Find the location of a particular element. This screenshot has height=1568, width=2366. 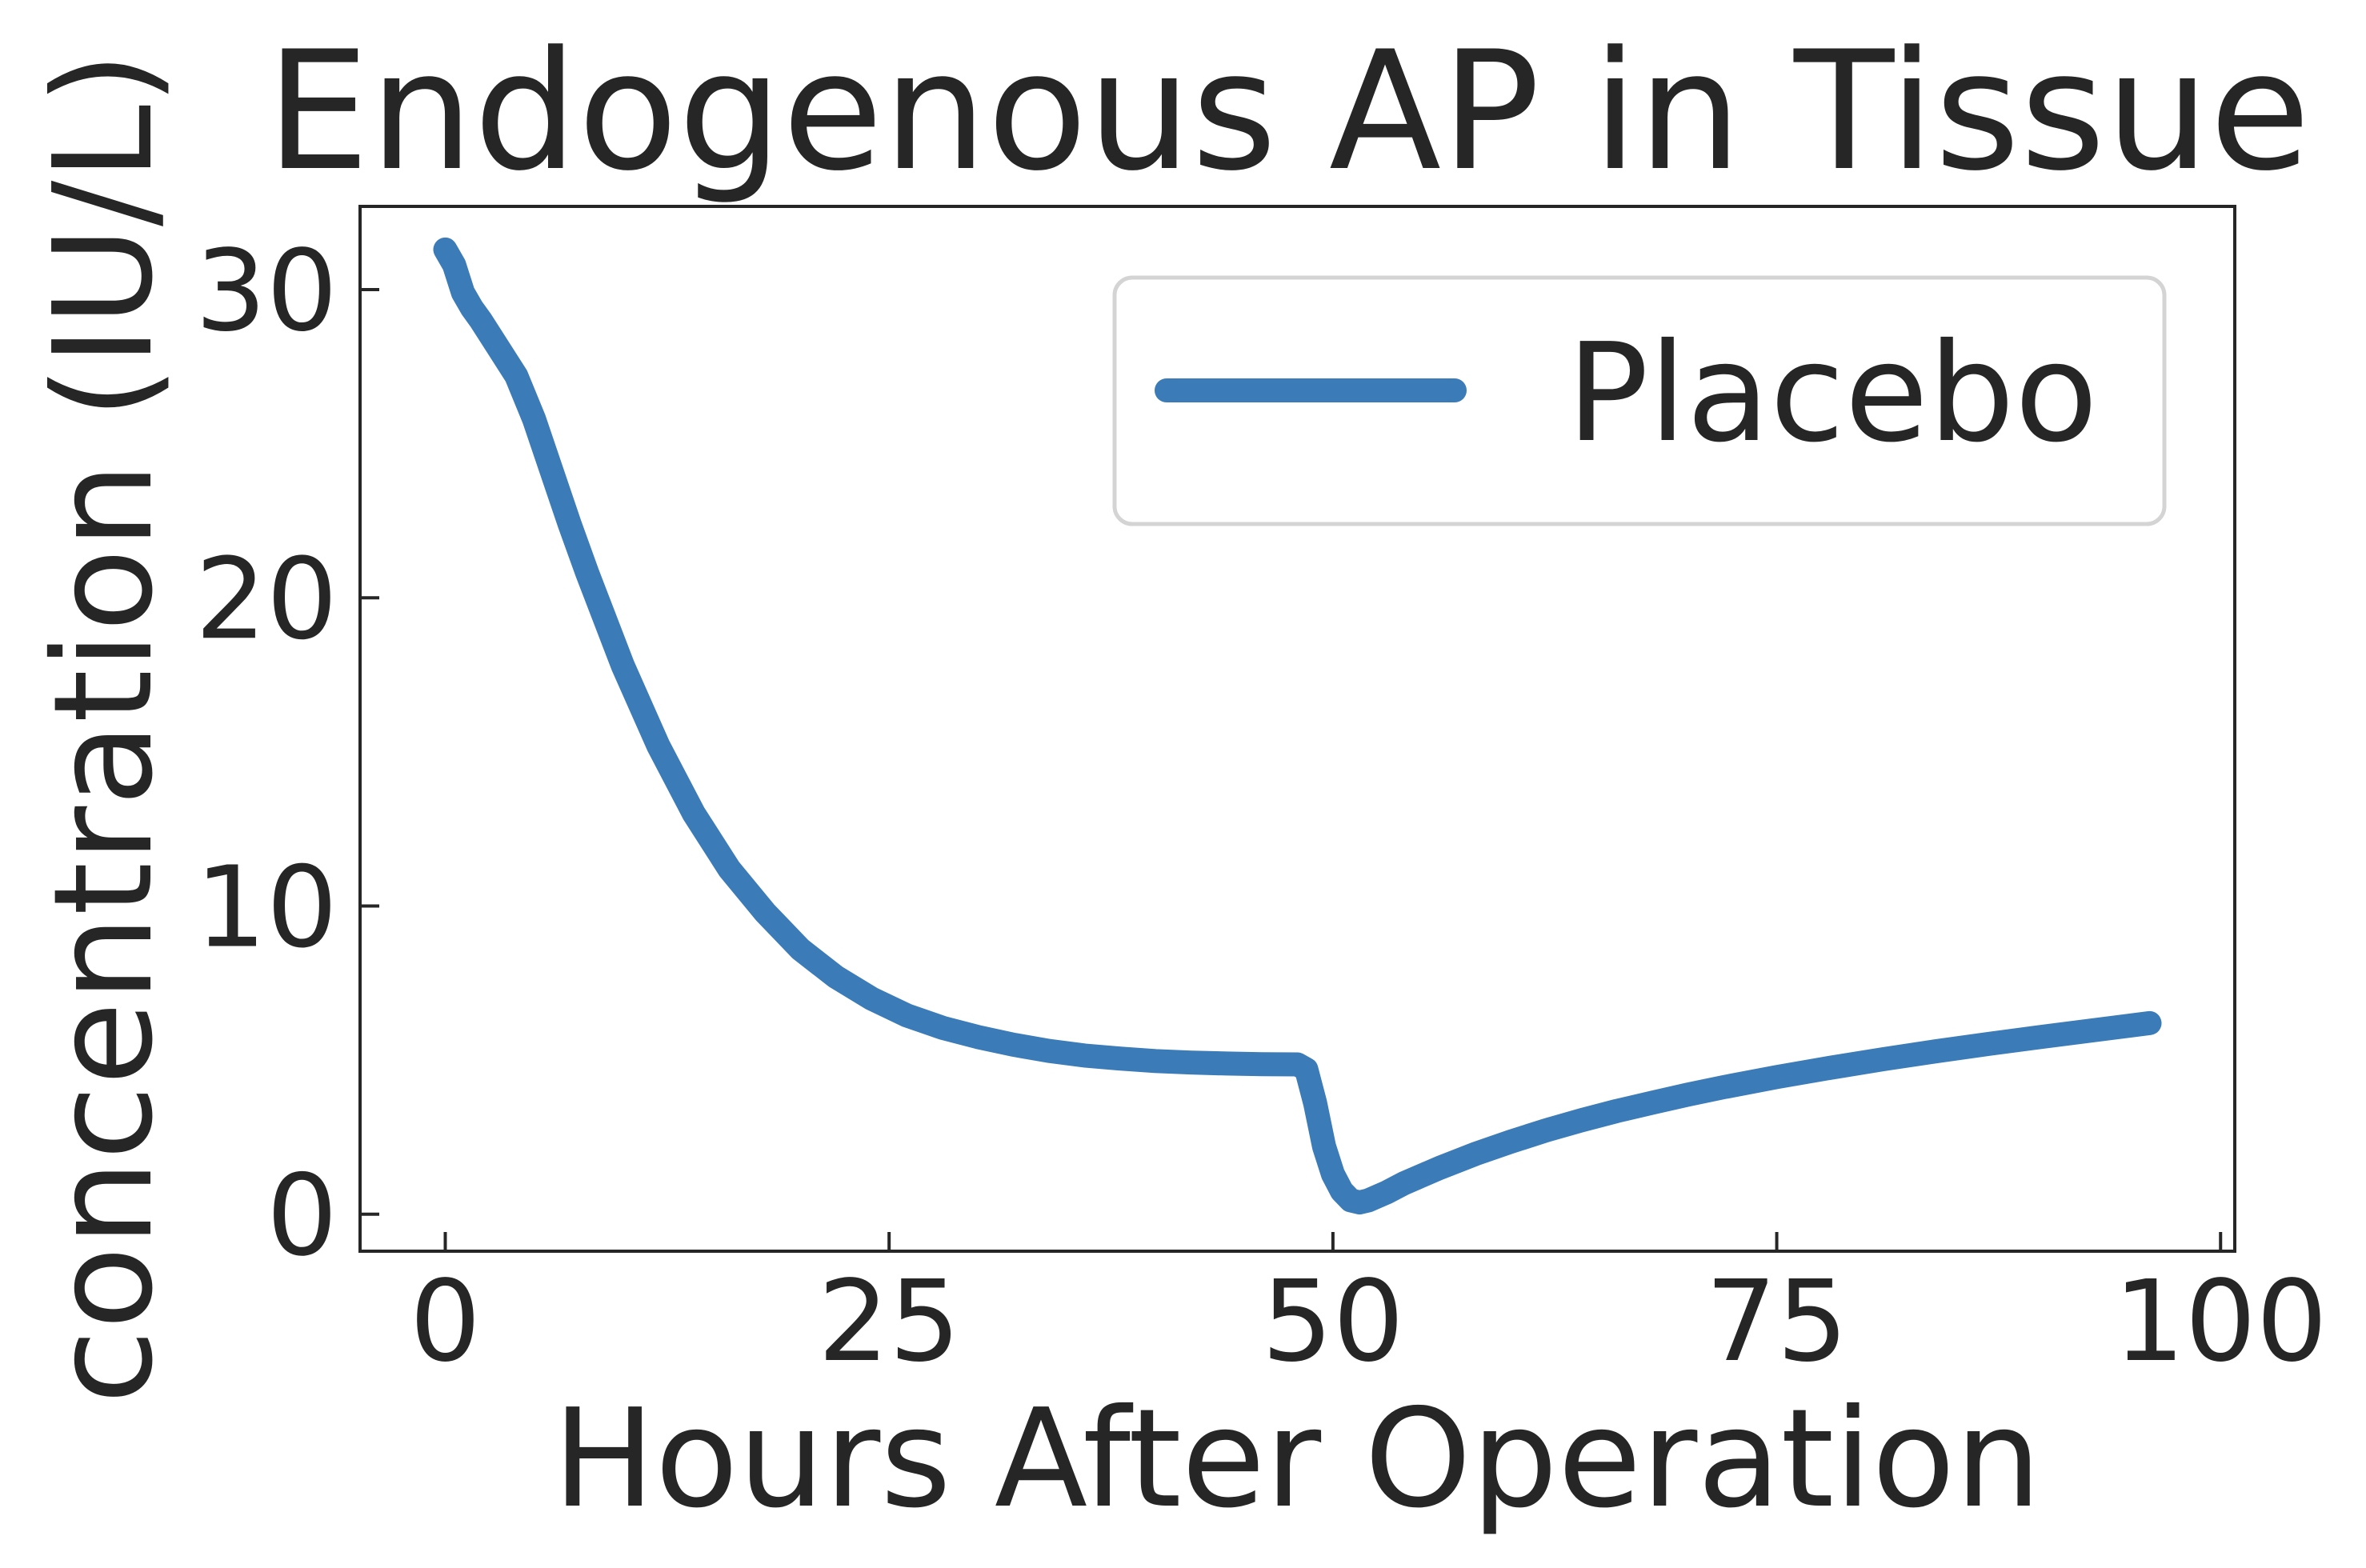

x-axis: 0 25 50 75 100 is located at coordinates (1369, 1309).